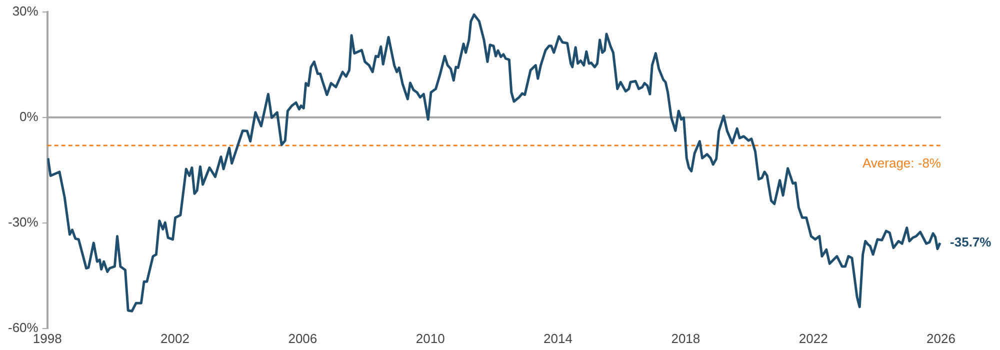  I want to click on ref-line-label: Average: -8%, so click(902, 163).